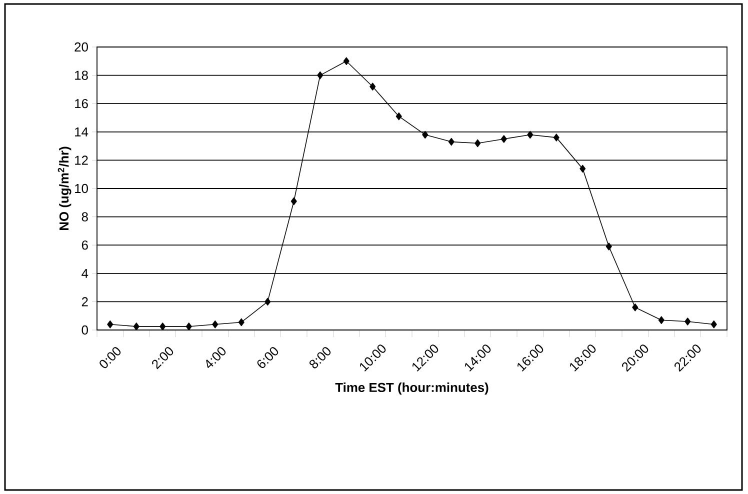 The image size is (748, 494). What do you see at coordinates (267, 357) in the screenshot?
I see `x-tick-label: 6:00` at bounding box center [267, 357].